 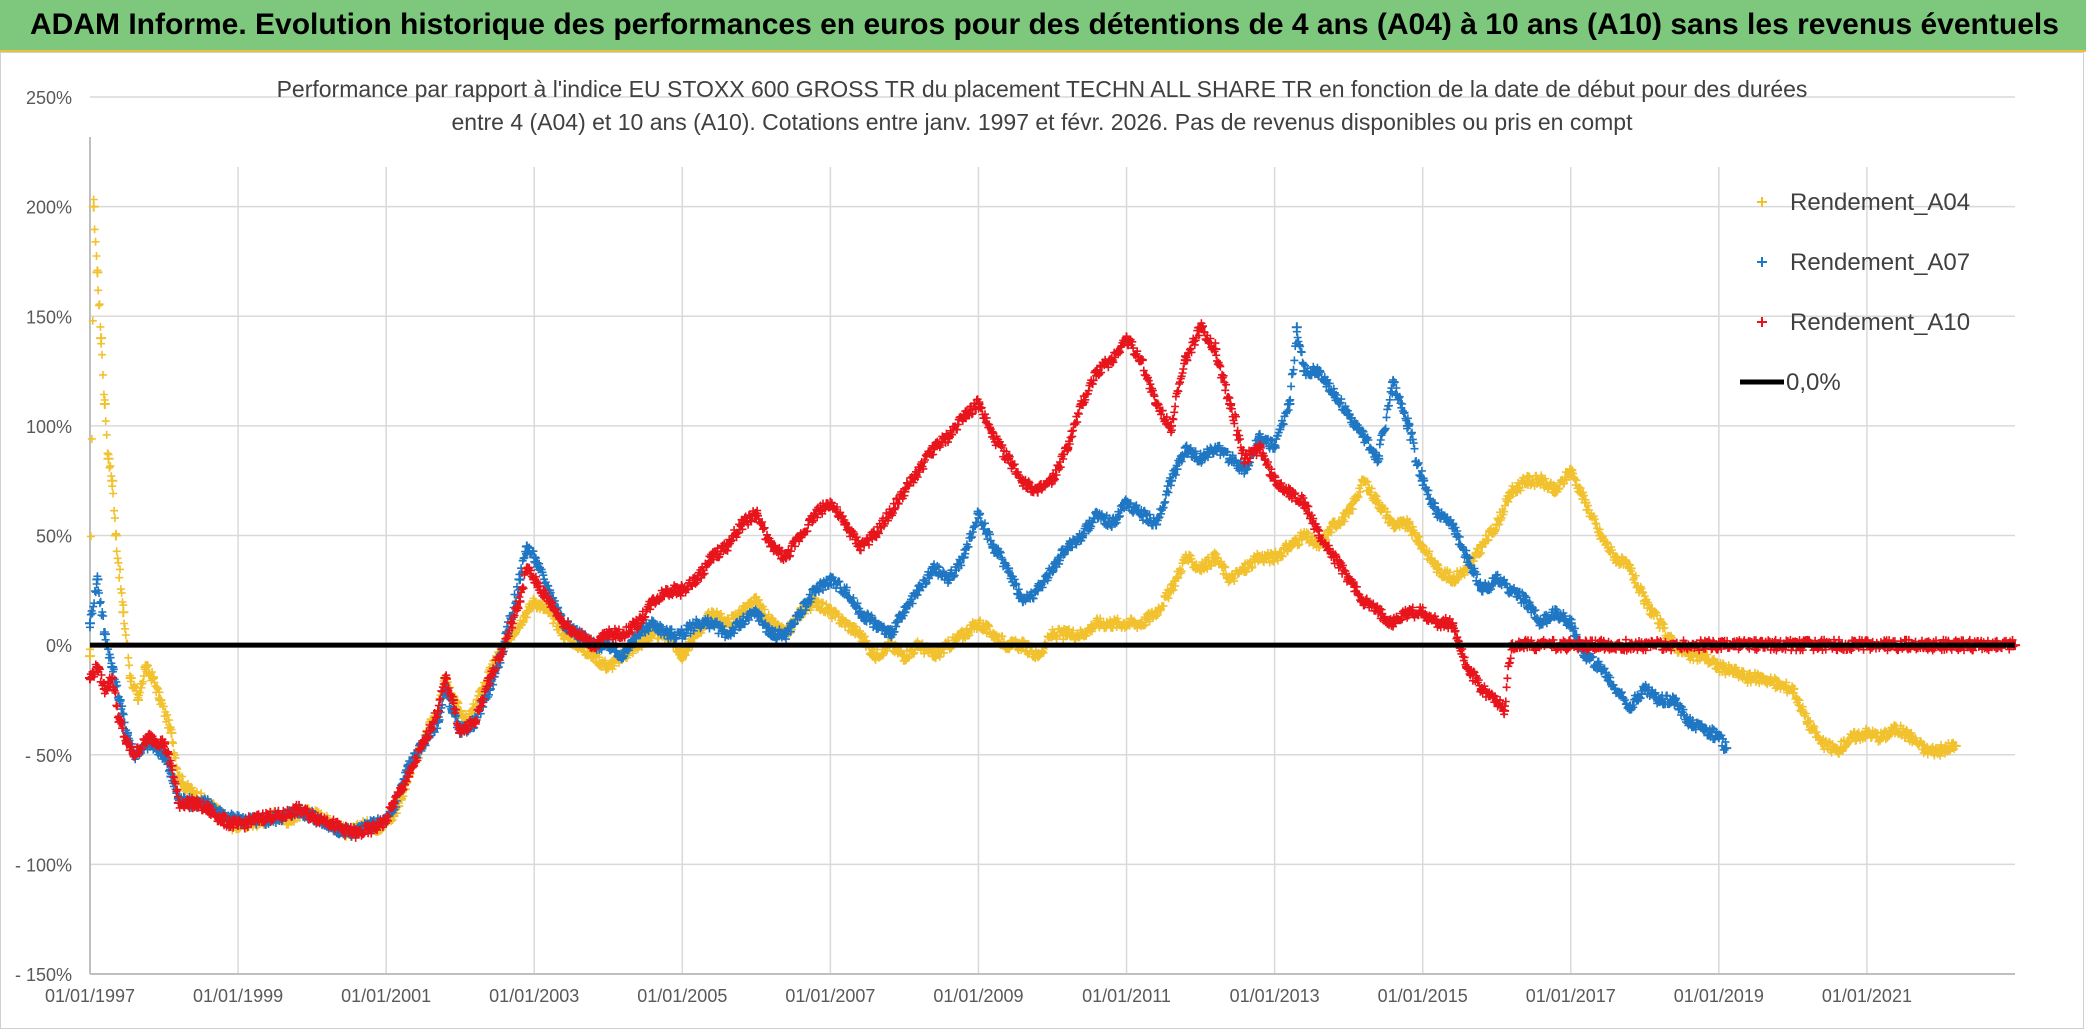 I want to click on legend-item: Rendement_A10, so click(x=1863, y=322).